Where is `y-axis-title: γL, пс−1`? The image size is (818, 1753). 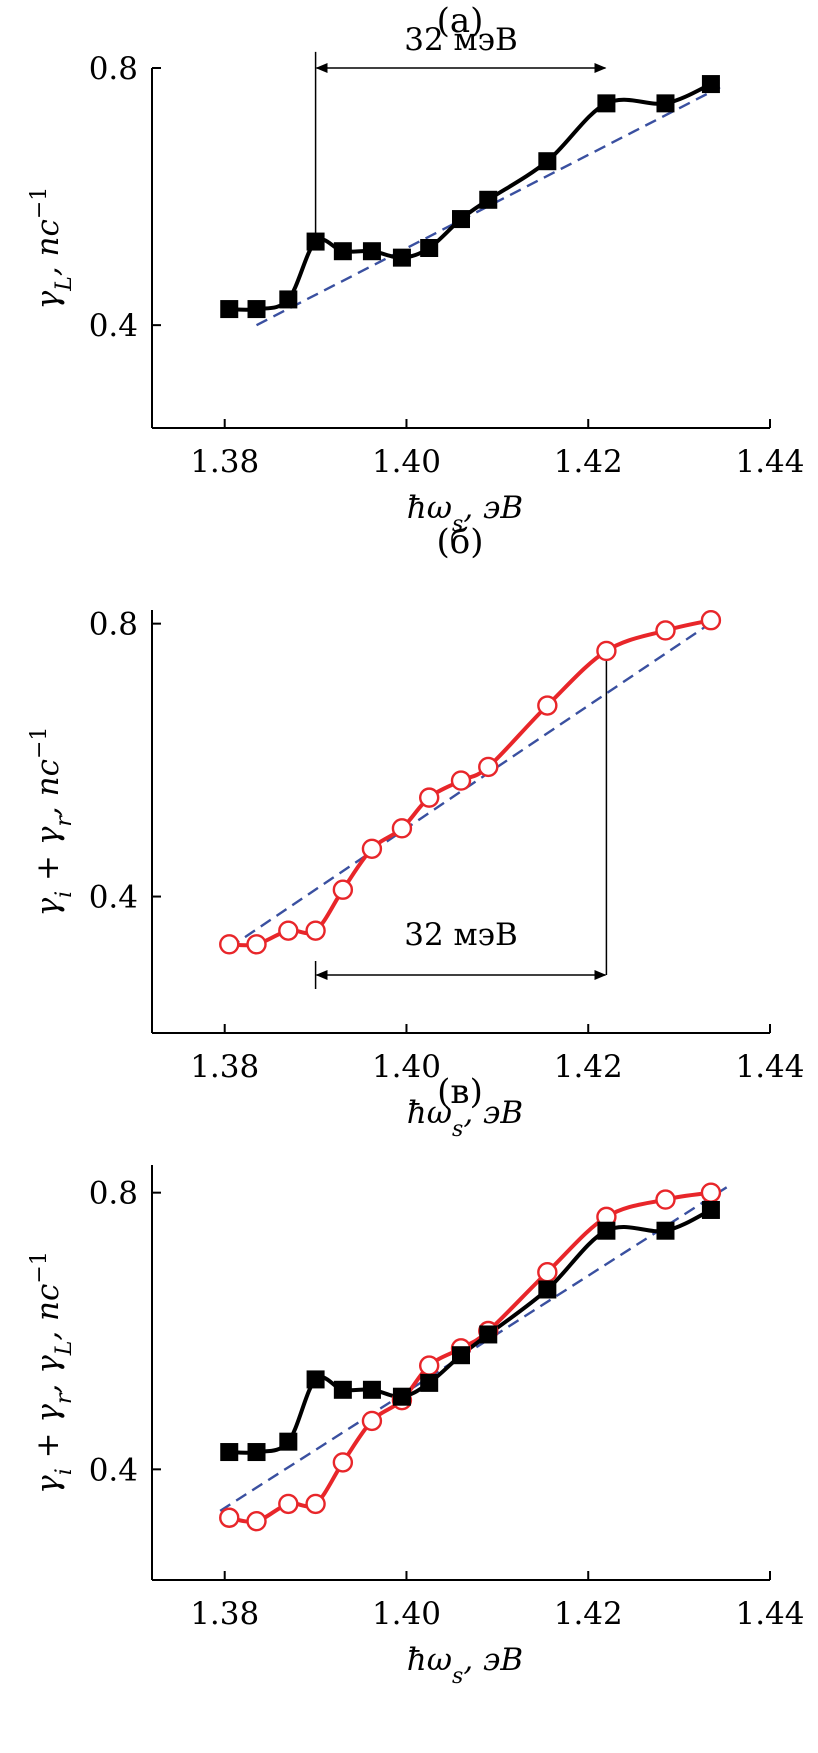 y-axis-title: γL, пс−1 is located at coordinates (52, 248).